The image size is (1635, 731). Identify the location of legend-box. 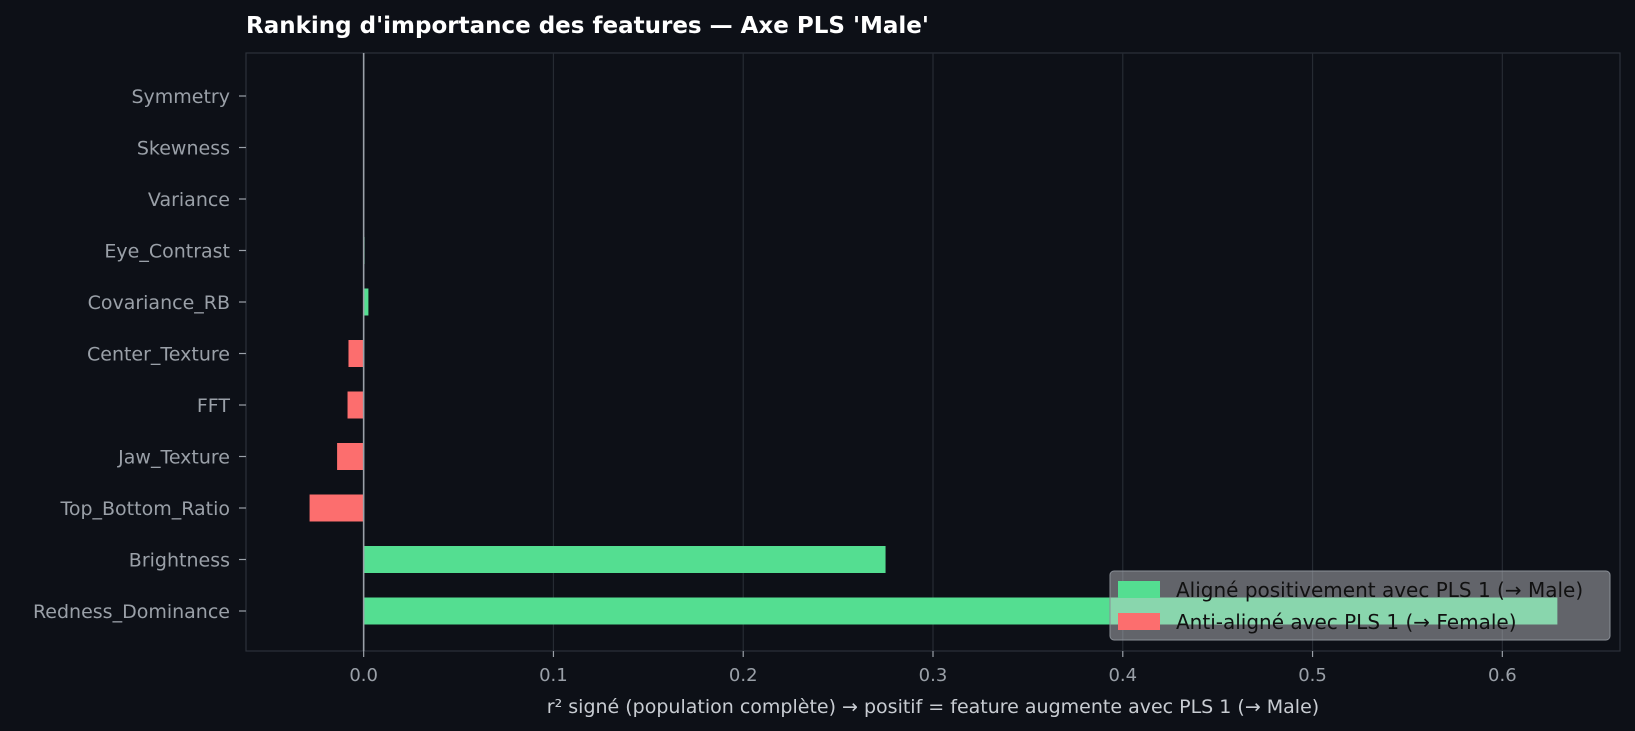
(1360, 605).